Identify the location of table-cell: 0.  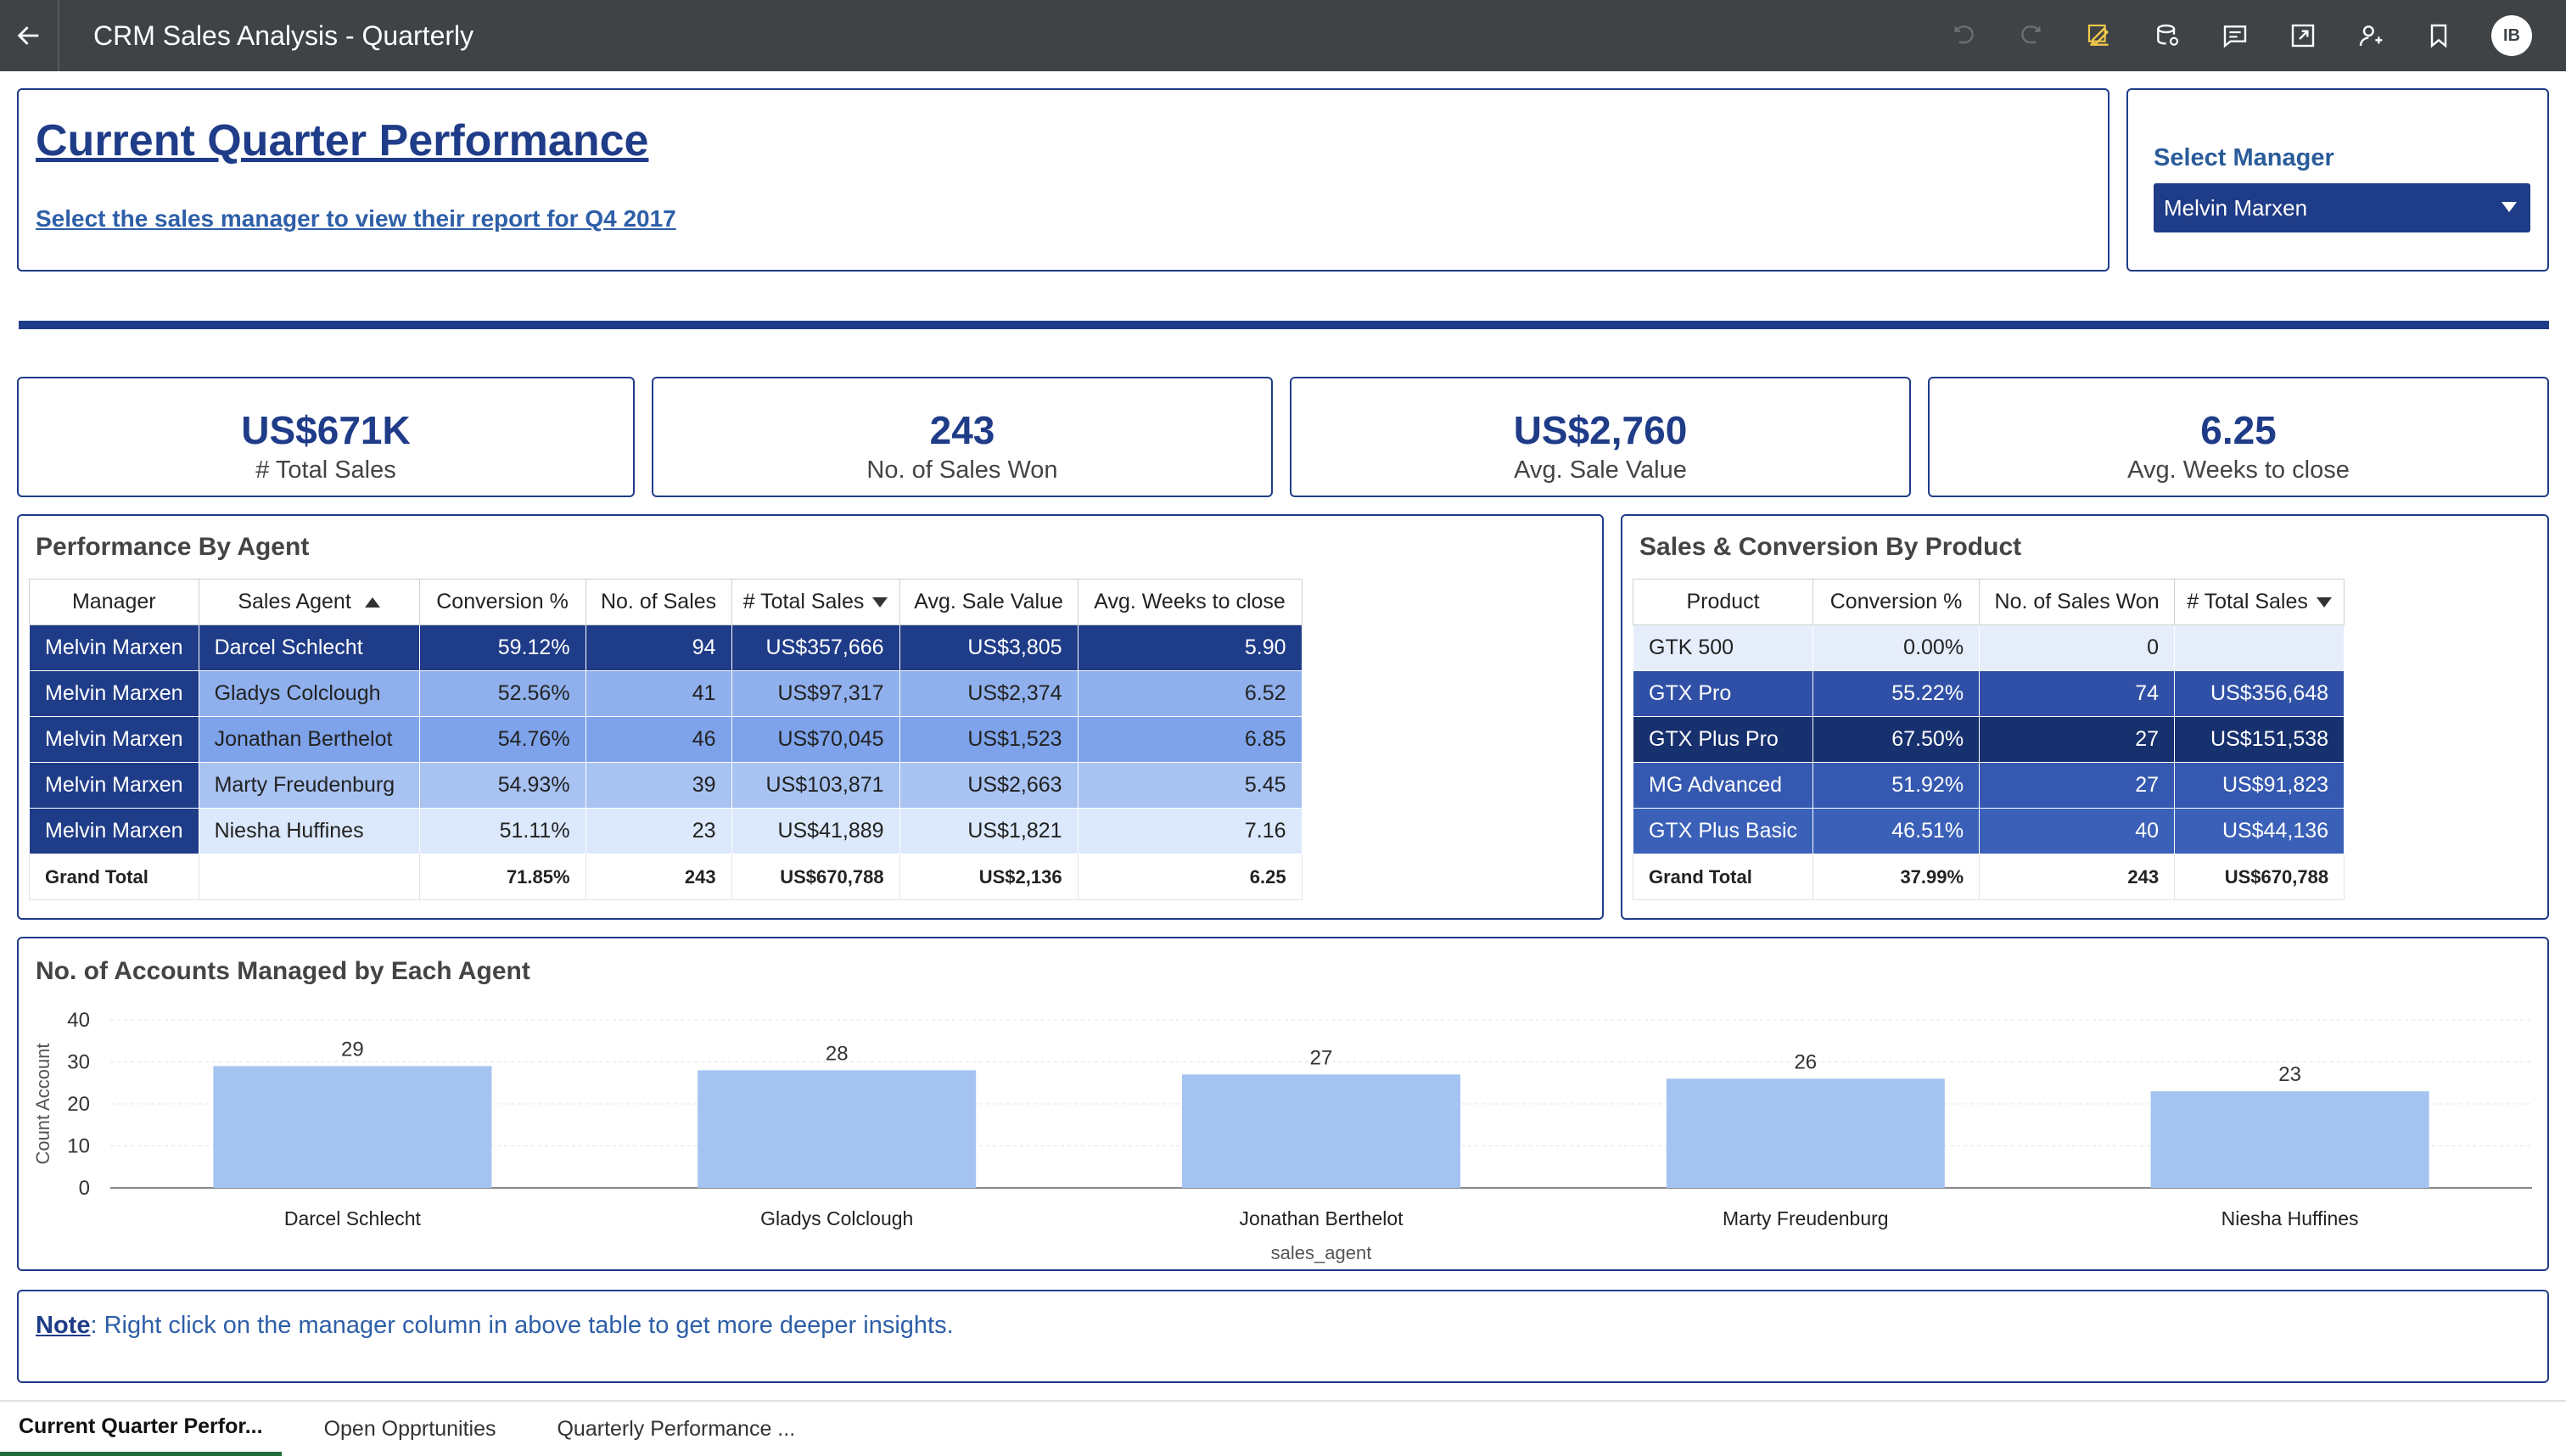
(2077, 647).